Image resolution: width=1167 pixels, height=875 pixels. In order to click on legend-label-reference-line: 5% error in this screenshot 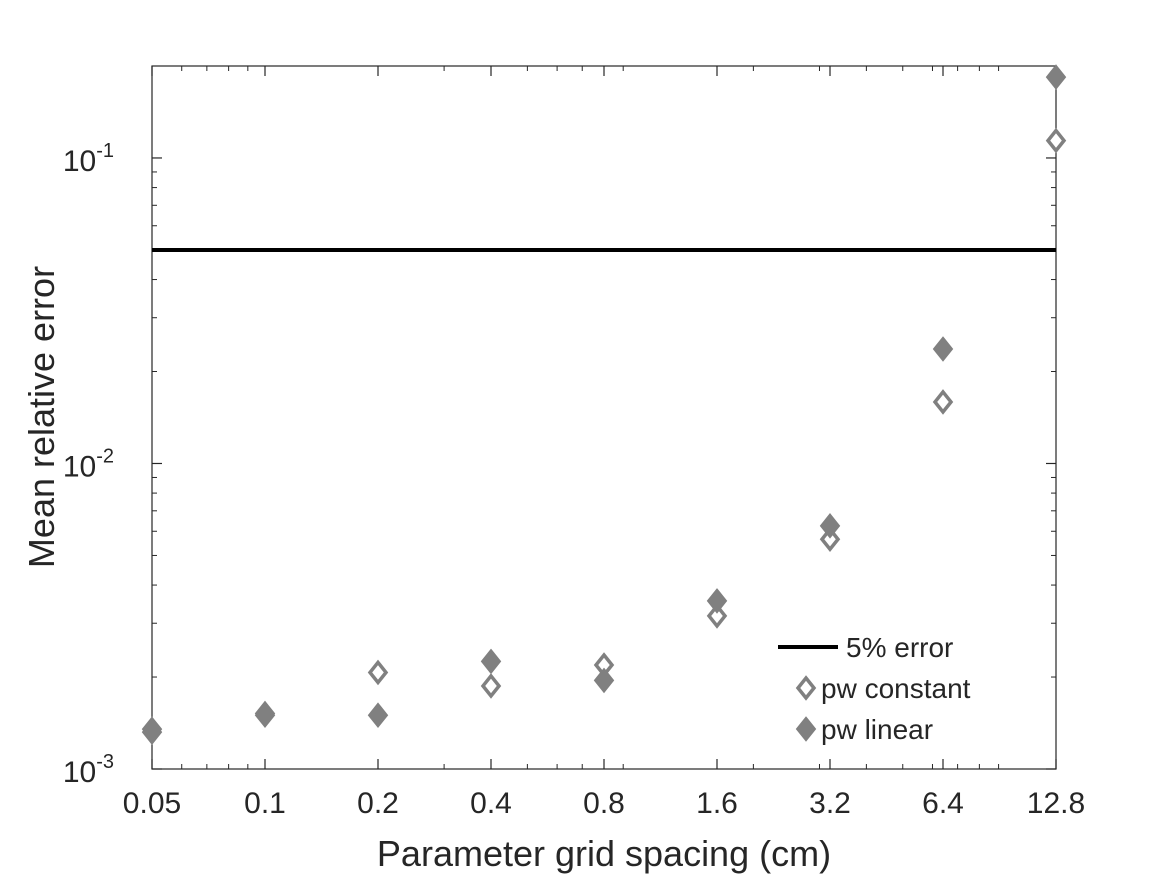, I will do `click(899, 647)`.